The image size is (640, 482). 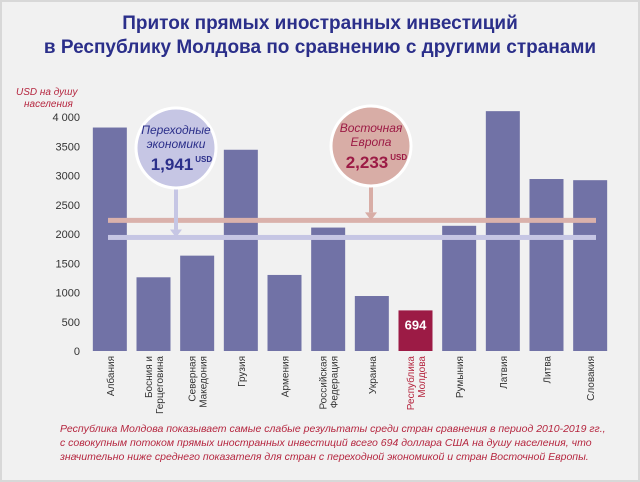 I want to click on transition-arrow-head, so click(x=176, y=233).